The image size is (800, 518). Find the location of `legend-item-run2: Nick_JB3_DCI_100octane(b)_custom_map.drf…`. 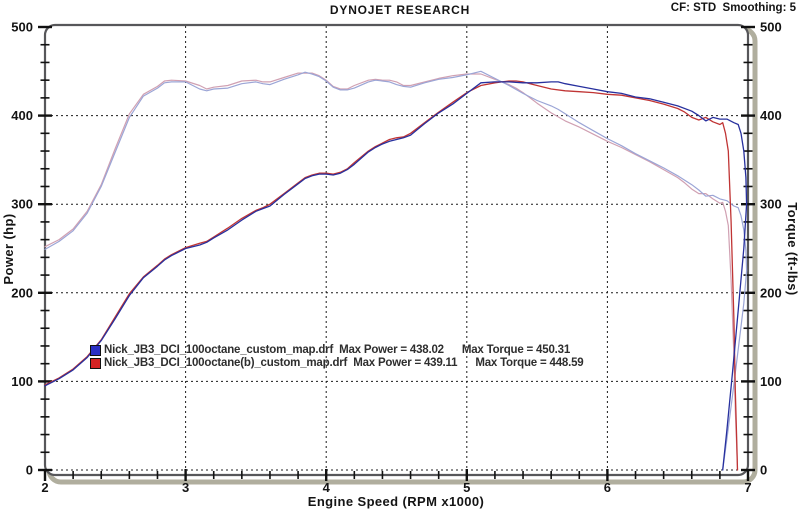

legend-item-run2: Nick_JB3_DCI_100octane(b)_custom_map.drf… is located at coordinates (337, 363).